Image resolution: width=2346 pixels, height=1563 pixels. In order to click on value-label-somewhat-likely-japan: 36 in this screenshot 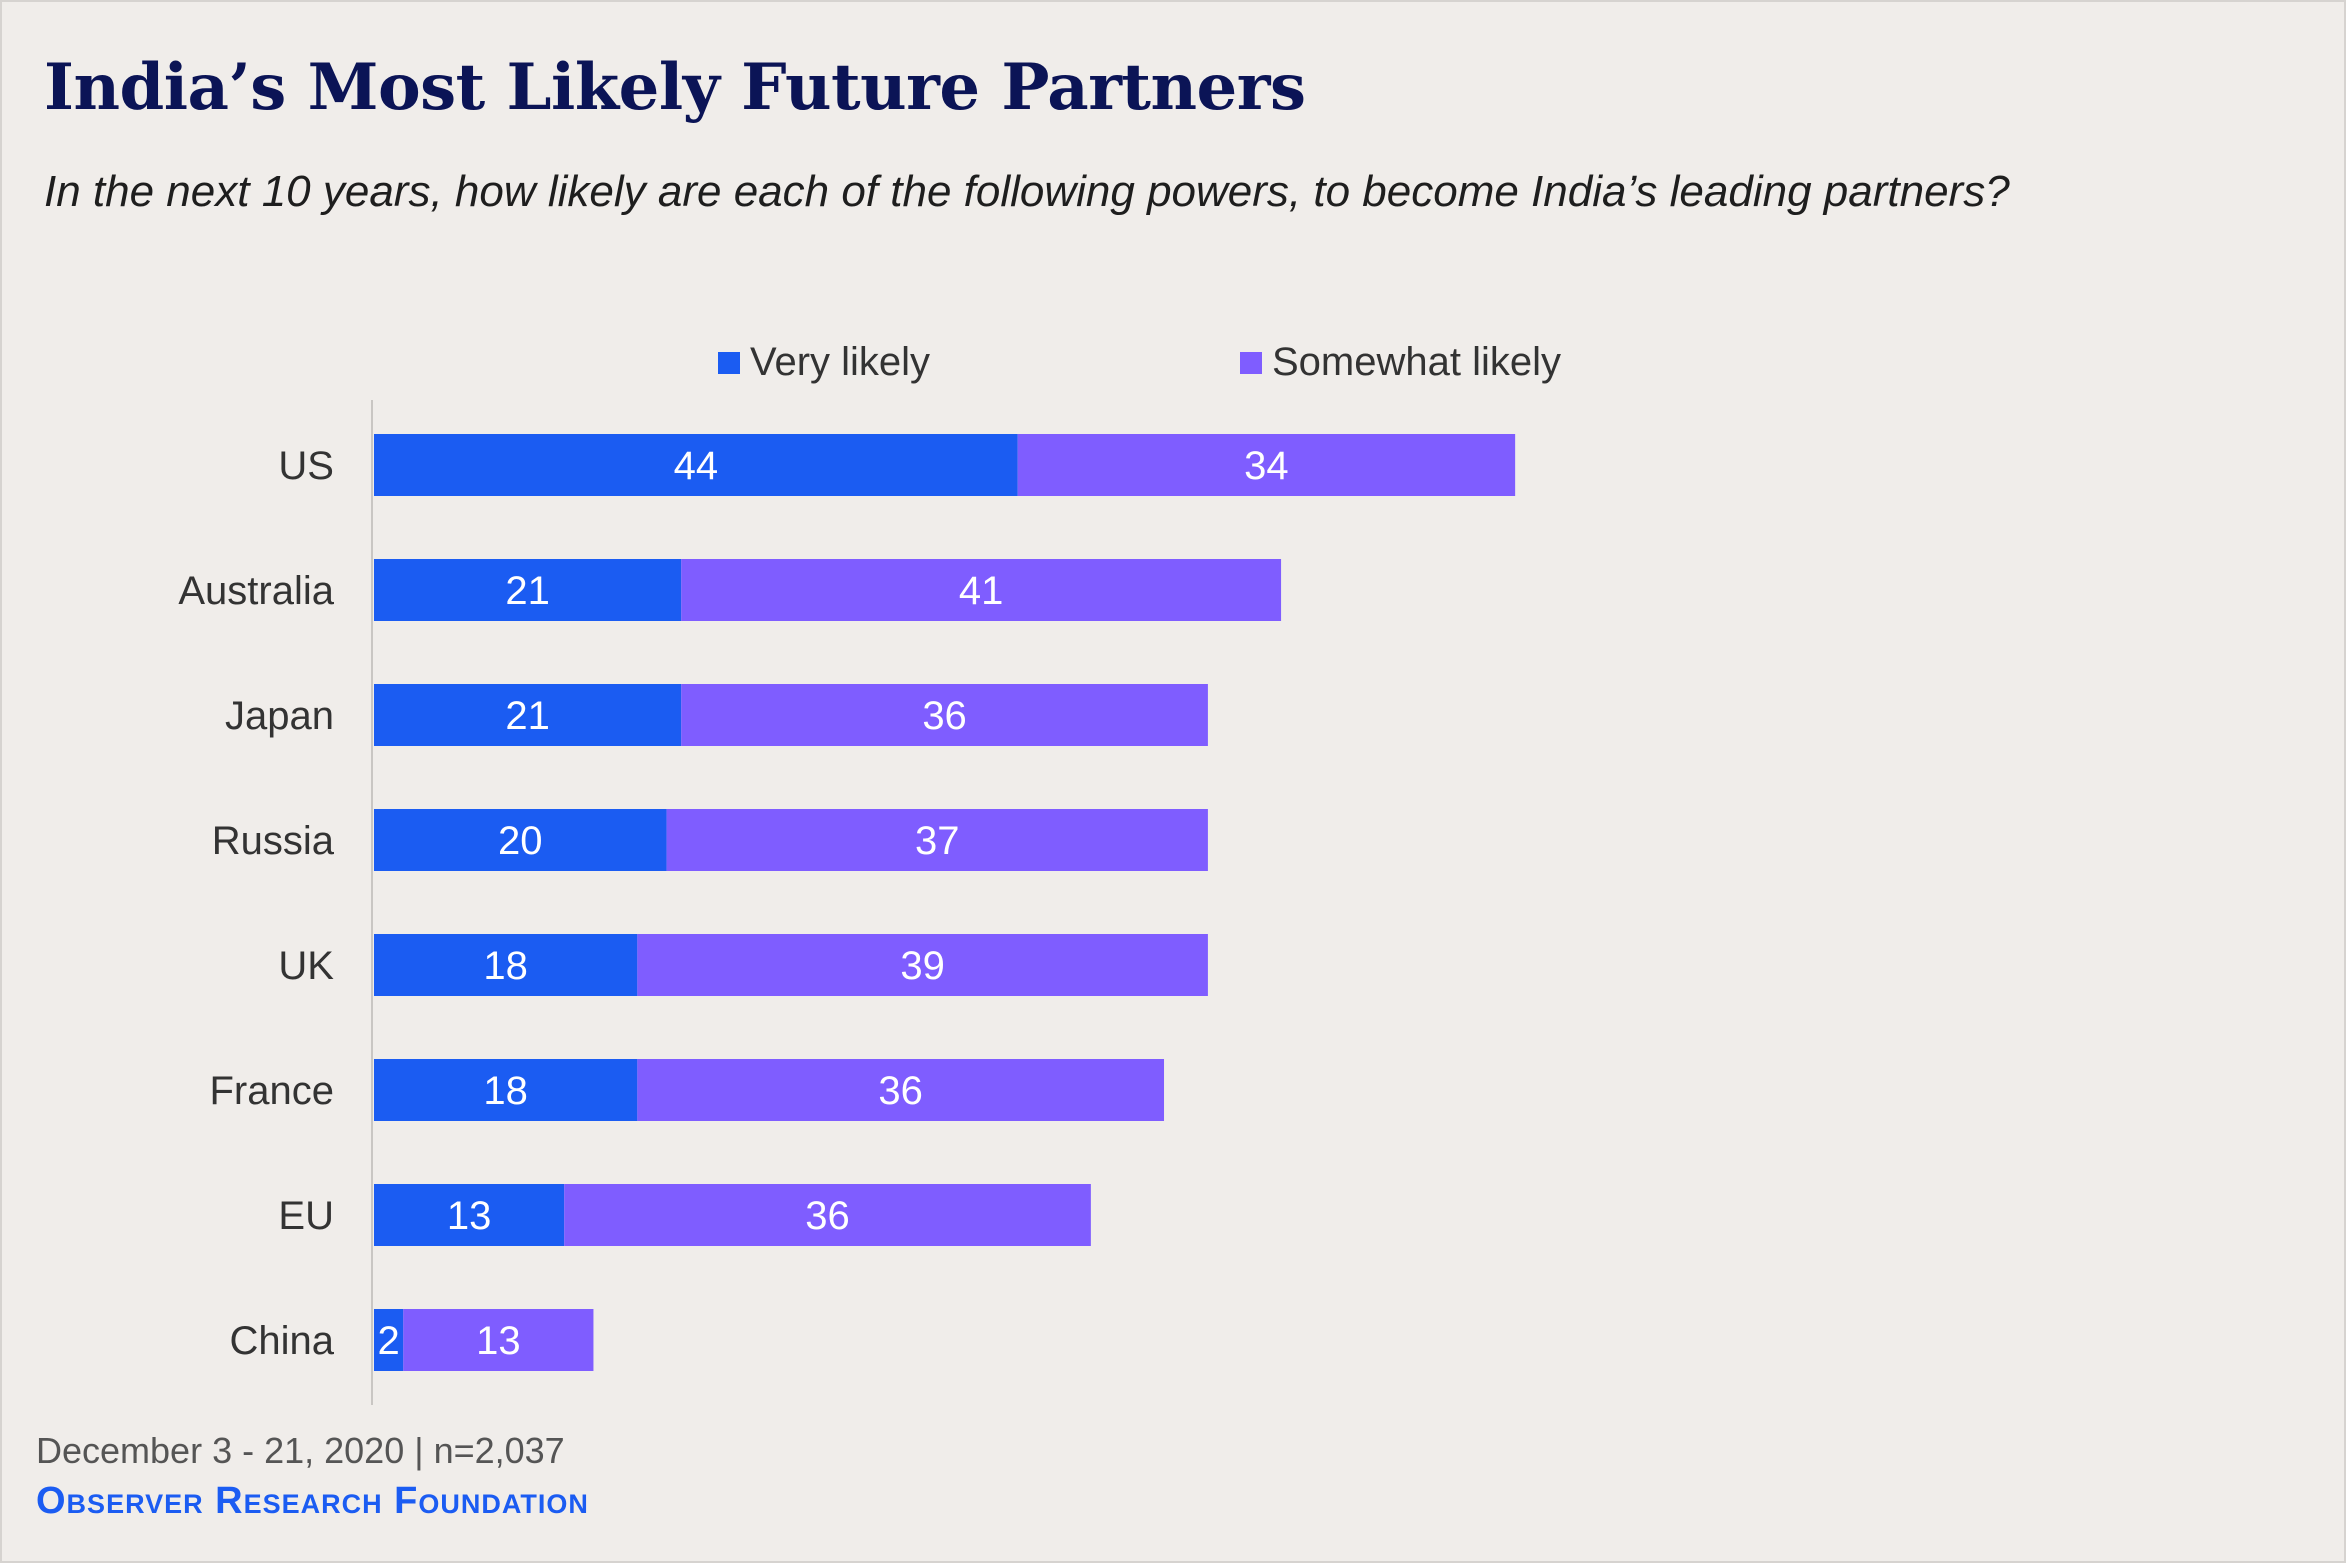, I will do `click(944, 716)`.